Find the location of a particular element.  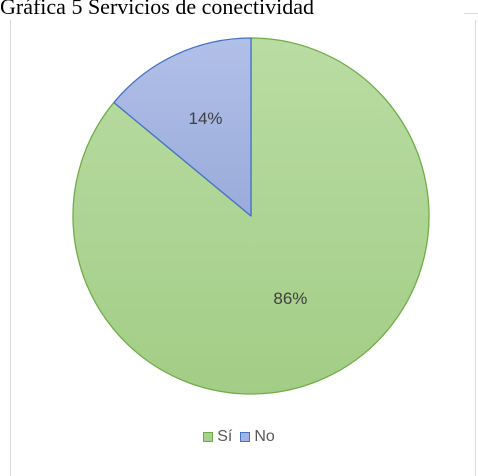

chart-title: Gráfica 5 Servicios de conectividad is located at coordinates (157, 9).